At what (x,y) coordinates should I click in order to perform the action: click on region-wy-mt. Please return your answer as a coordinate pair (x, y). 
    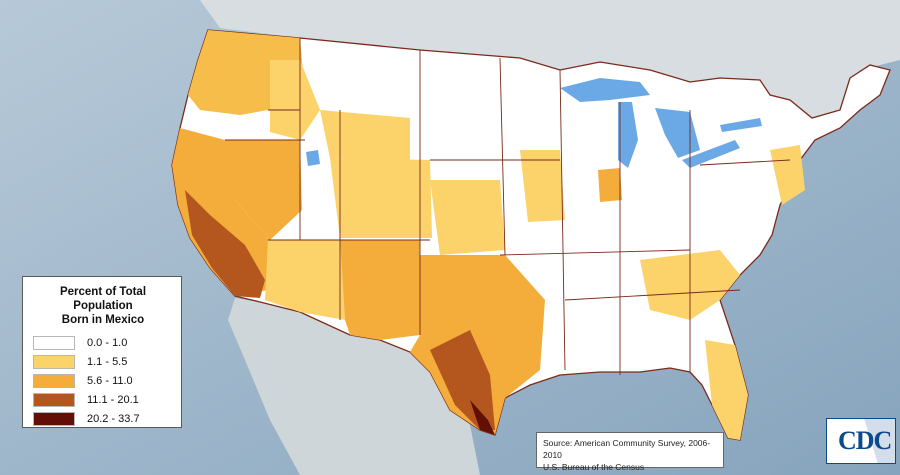
    Looking at the image, I should click on (365, 135).